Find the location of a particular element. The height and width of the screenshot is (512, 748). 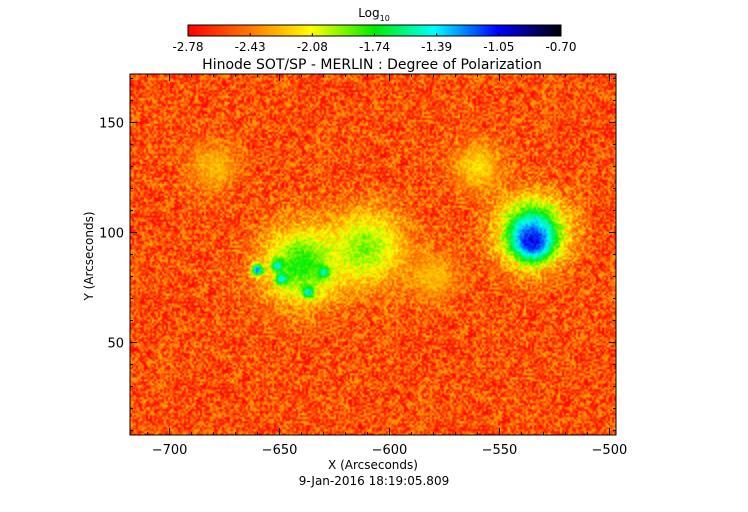

colorbar-tick-label: -1.05 is located at coordinates (498, 47).